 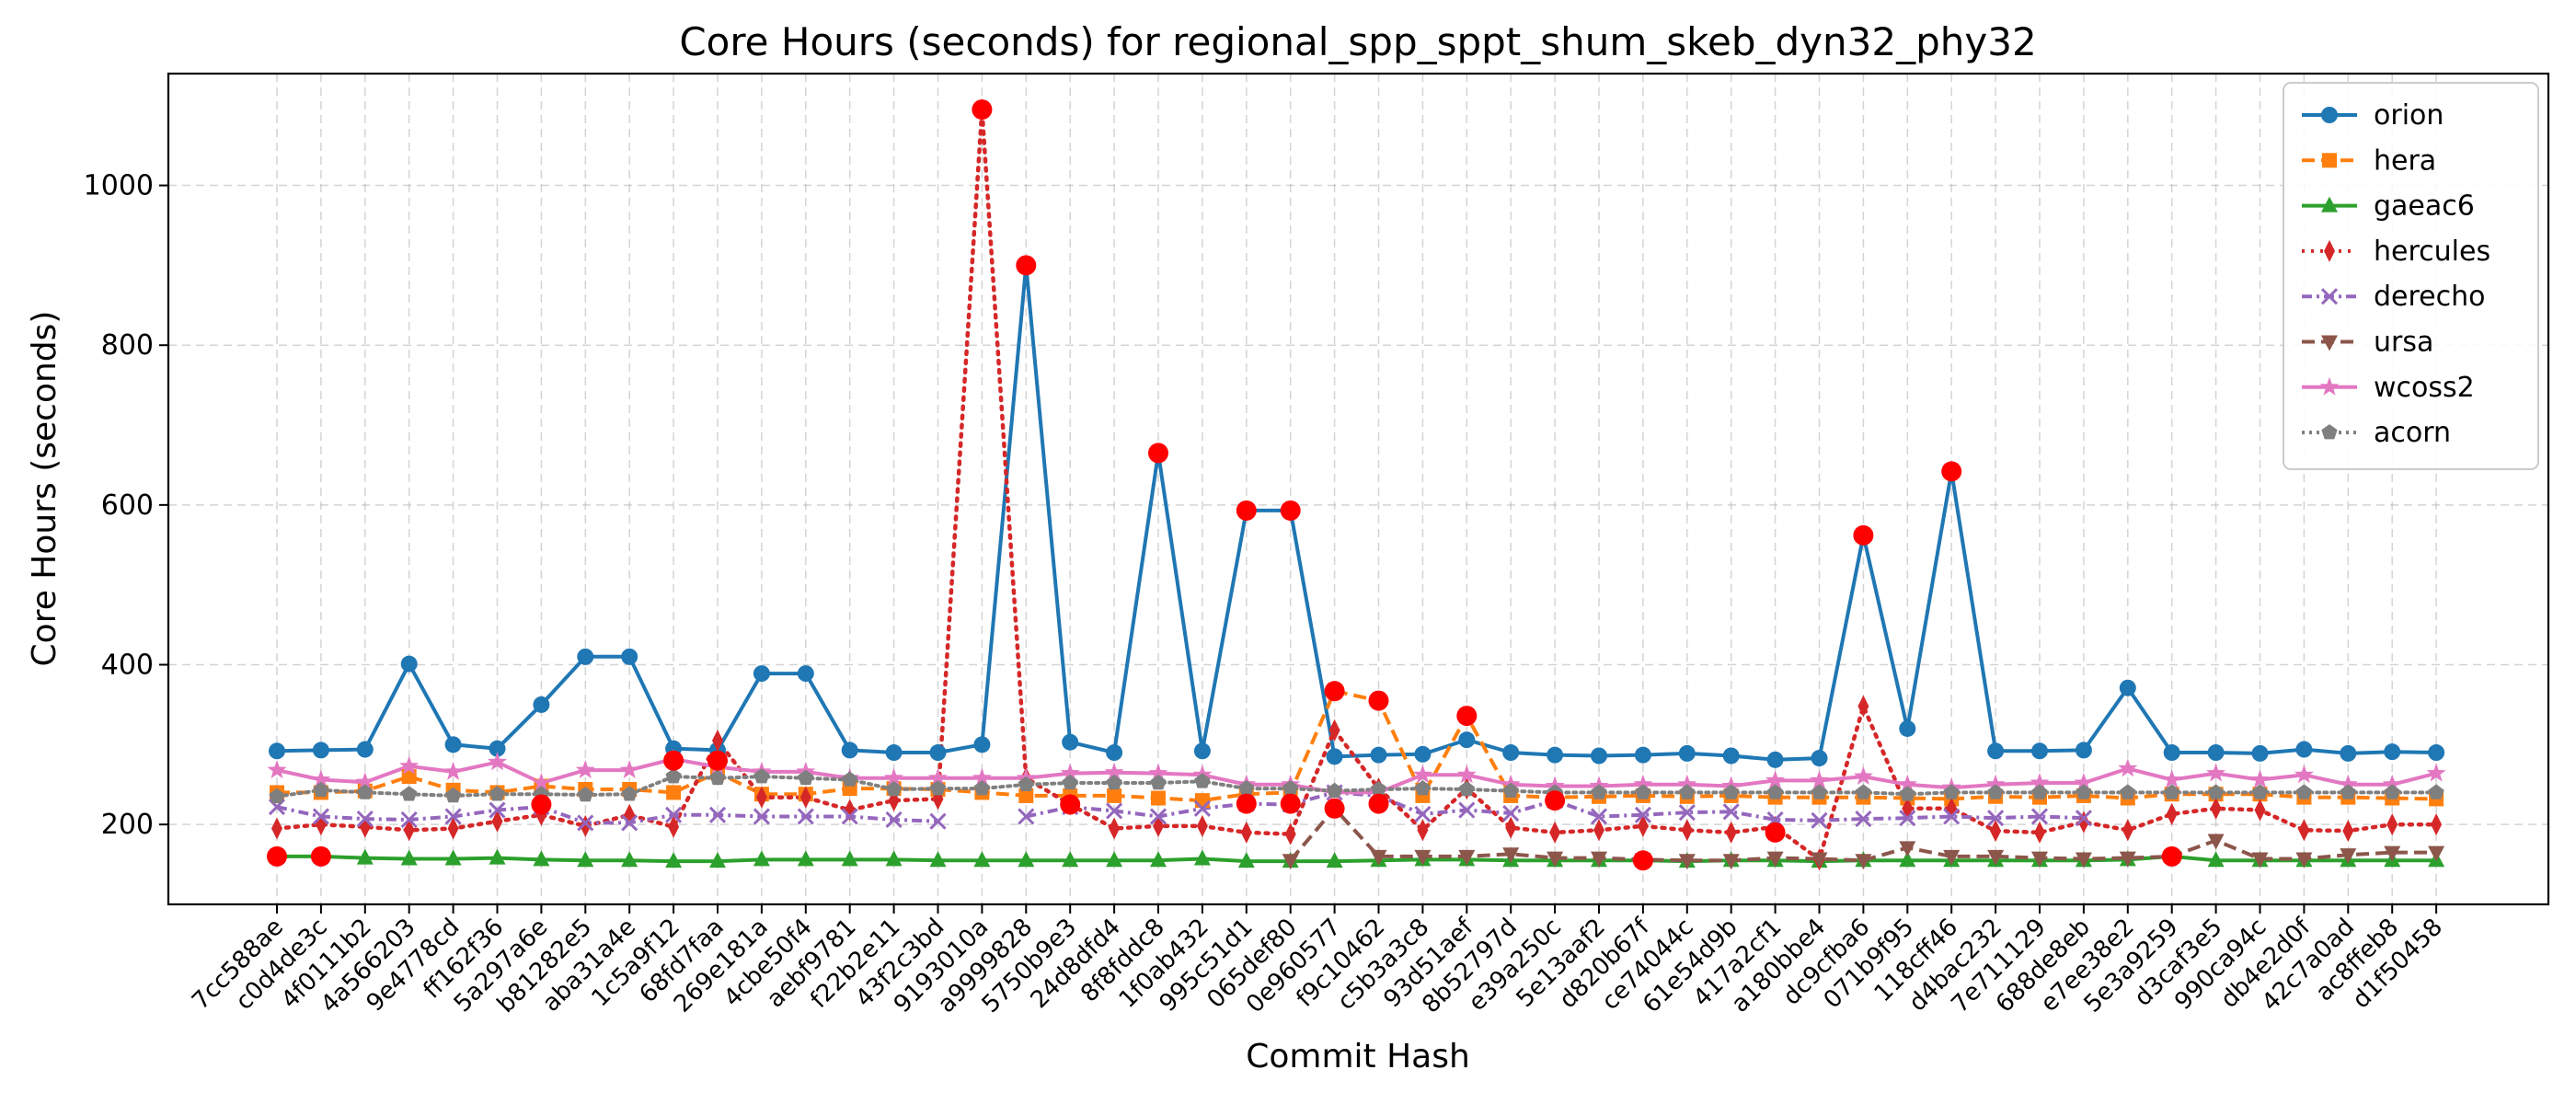 I want to click on legend-label-hercules: hercules, so click(x=2432, y=252).